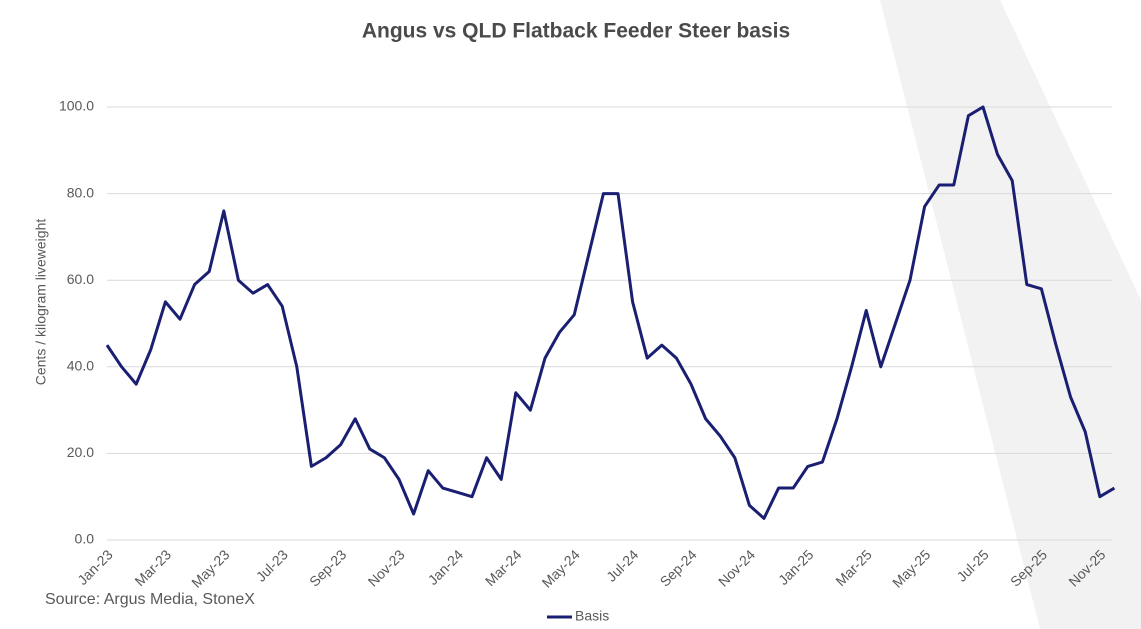 The height and width of the screenshot is (629, 1141). Describe the element at coordinates (152, 567) in the screenshot. I see `x-tick-label: Mar-23` at that location.